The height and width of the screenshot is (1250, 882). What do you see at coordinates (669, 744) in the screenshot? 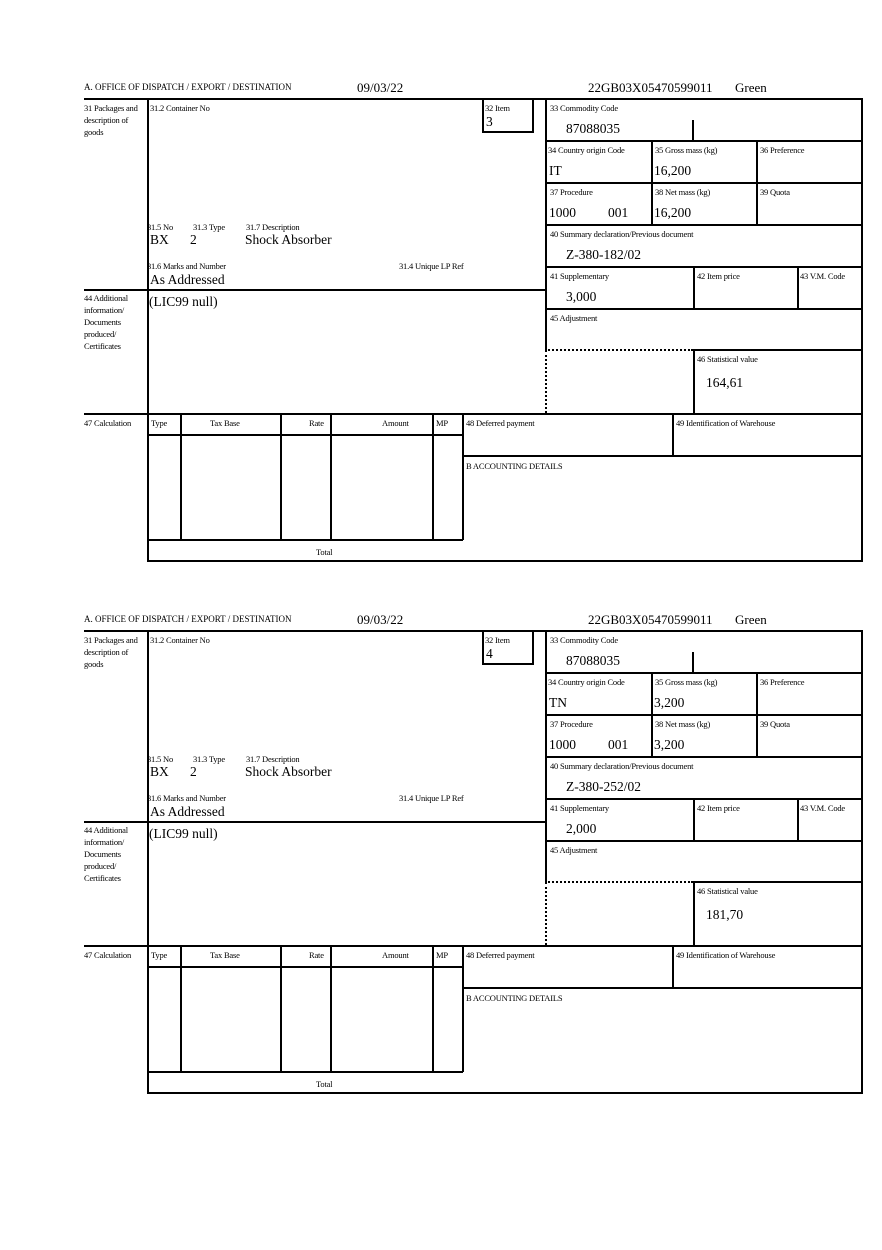
I see `net-mass: 3,200` at bounding box center [669, 744].